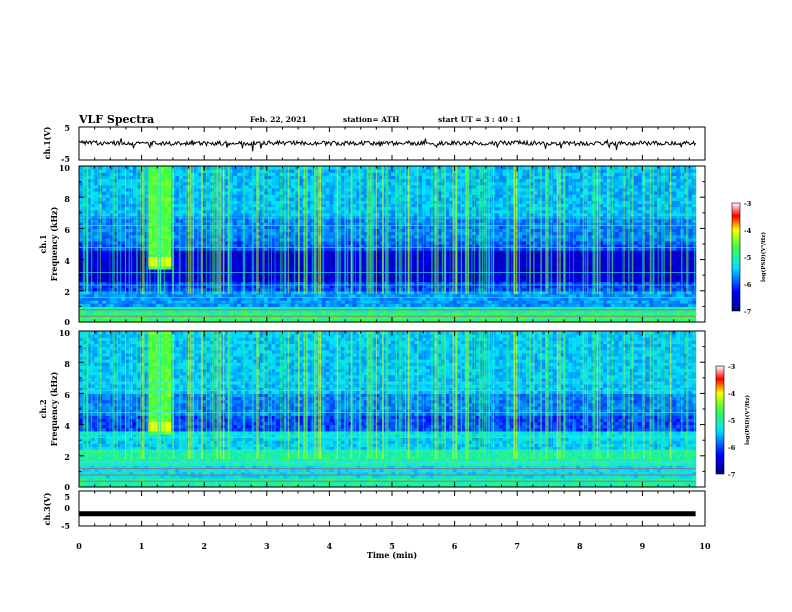  What do you see at coordinates (47, 142) in the screenshot?
I see `ch1-waveform-ylabel: ch.1(V)` at bounding box center [47, 142].